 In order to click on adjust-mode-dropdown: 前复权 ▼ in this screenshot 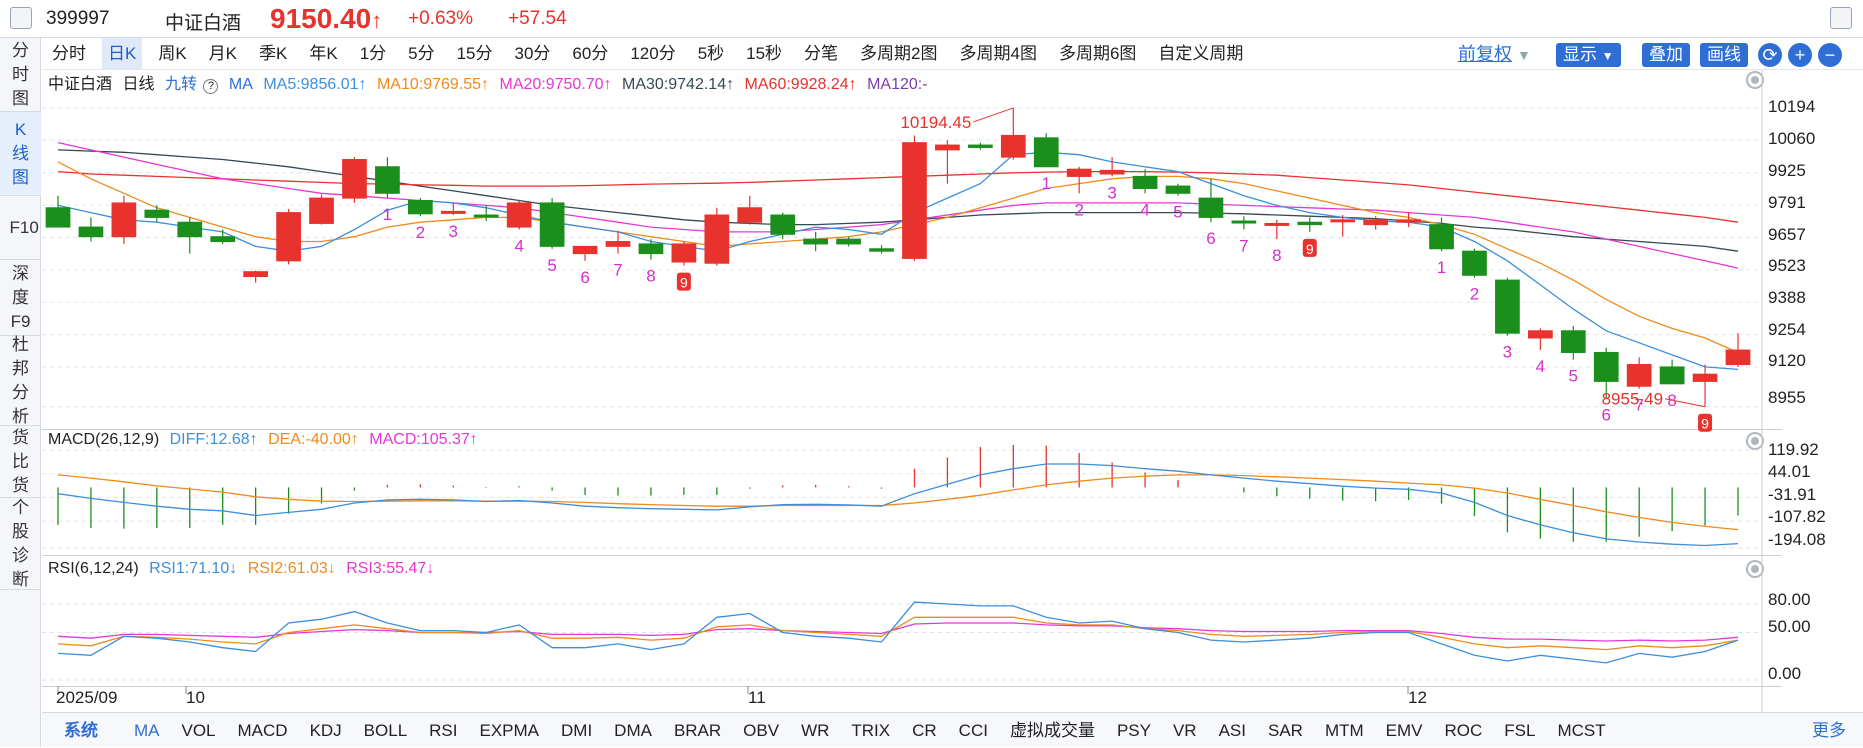, I will do `click(1494, 54)`.